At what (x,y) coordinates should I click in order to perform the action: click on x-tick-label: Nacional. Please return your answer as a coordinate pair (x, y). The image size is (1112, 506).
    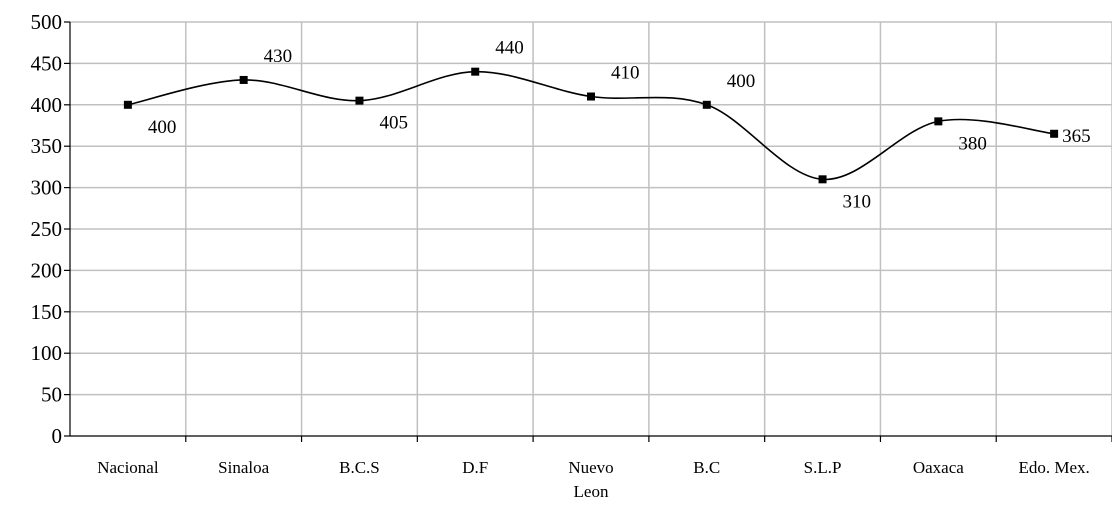
    Looking at the image, I should click on (128, 467).